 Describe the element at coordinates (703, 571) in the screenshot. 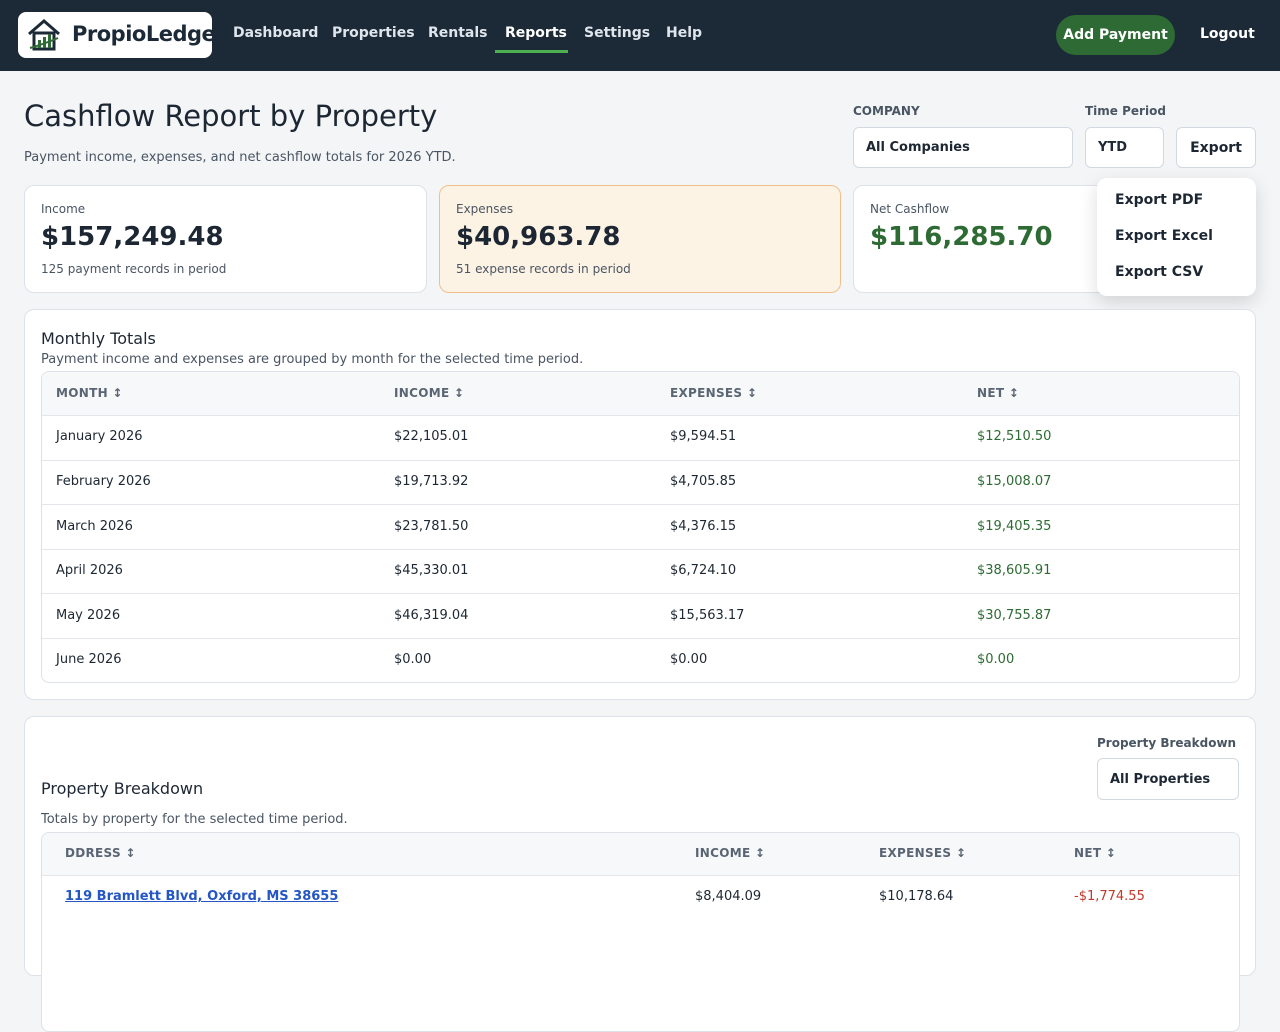

I see `table-cell: $6,724.10` at that location.